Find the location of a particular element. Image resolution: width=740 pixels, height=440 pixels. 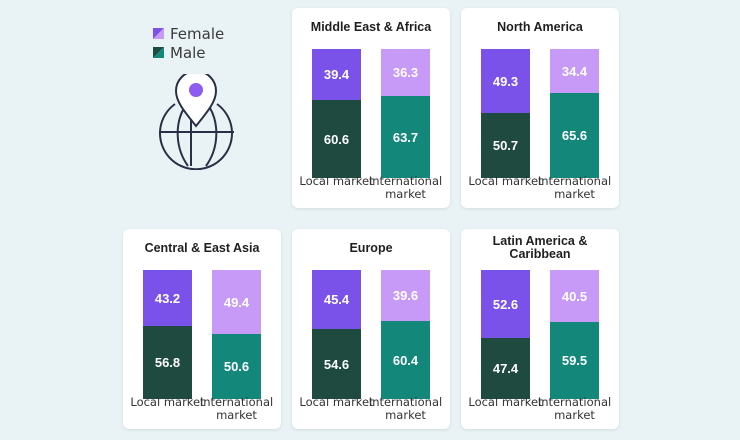

male-swatch-icon is located at coordinates (158, 52).